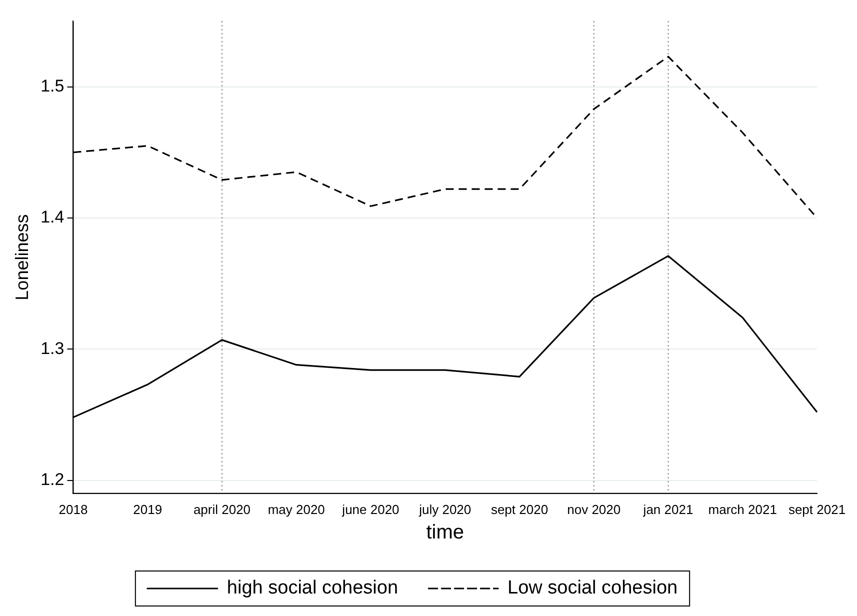  I want to click on y-tick-label: 1.5, so click(52, 86).